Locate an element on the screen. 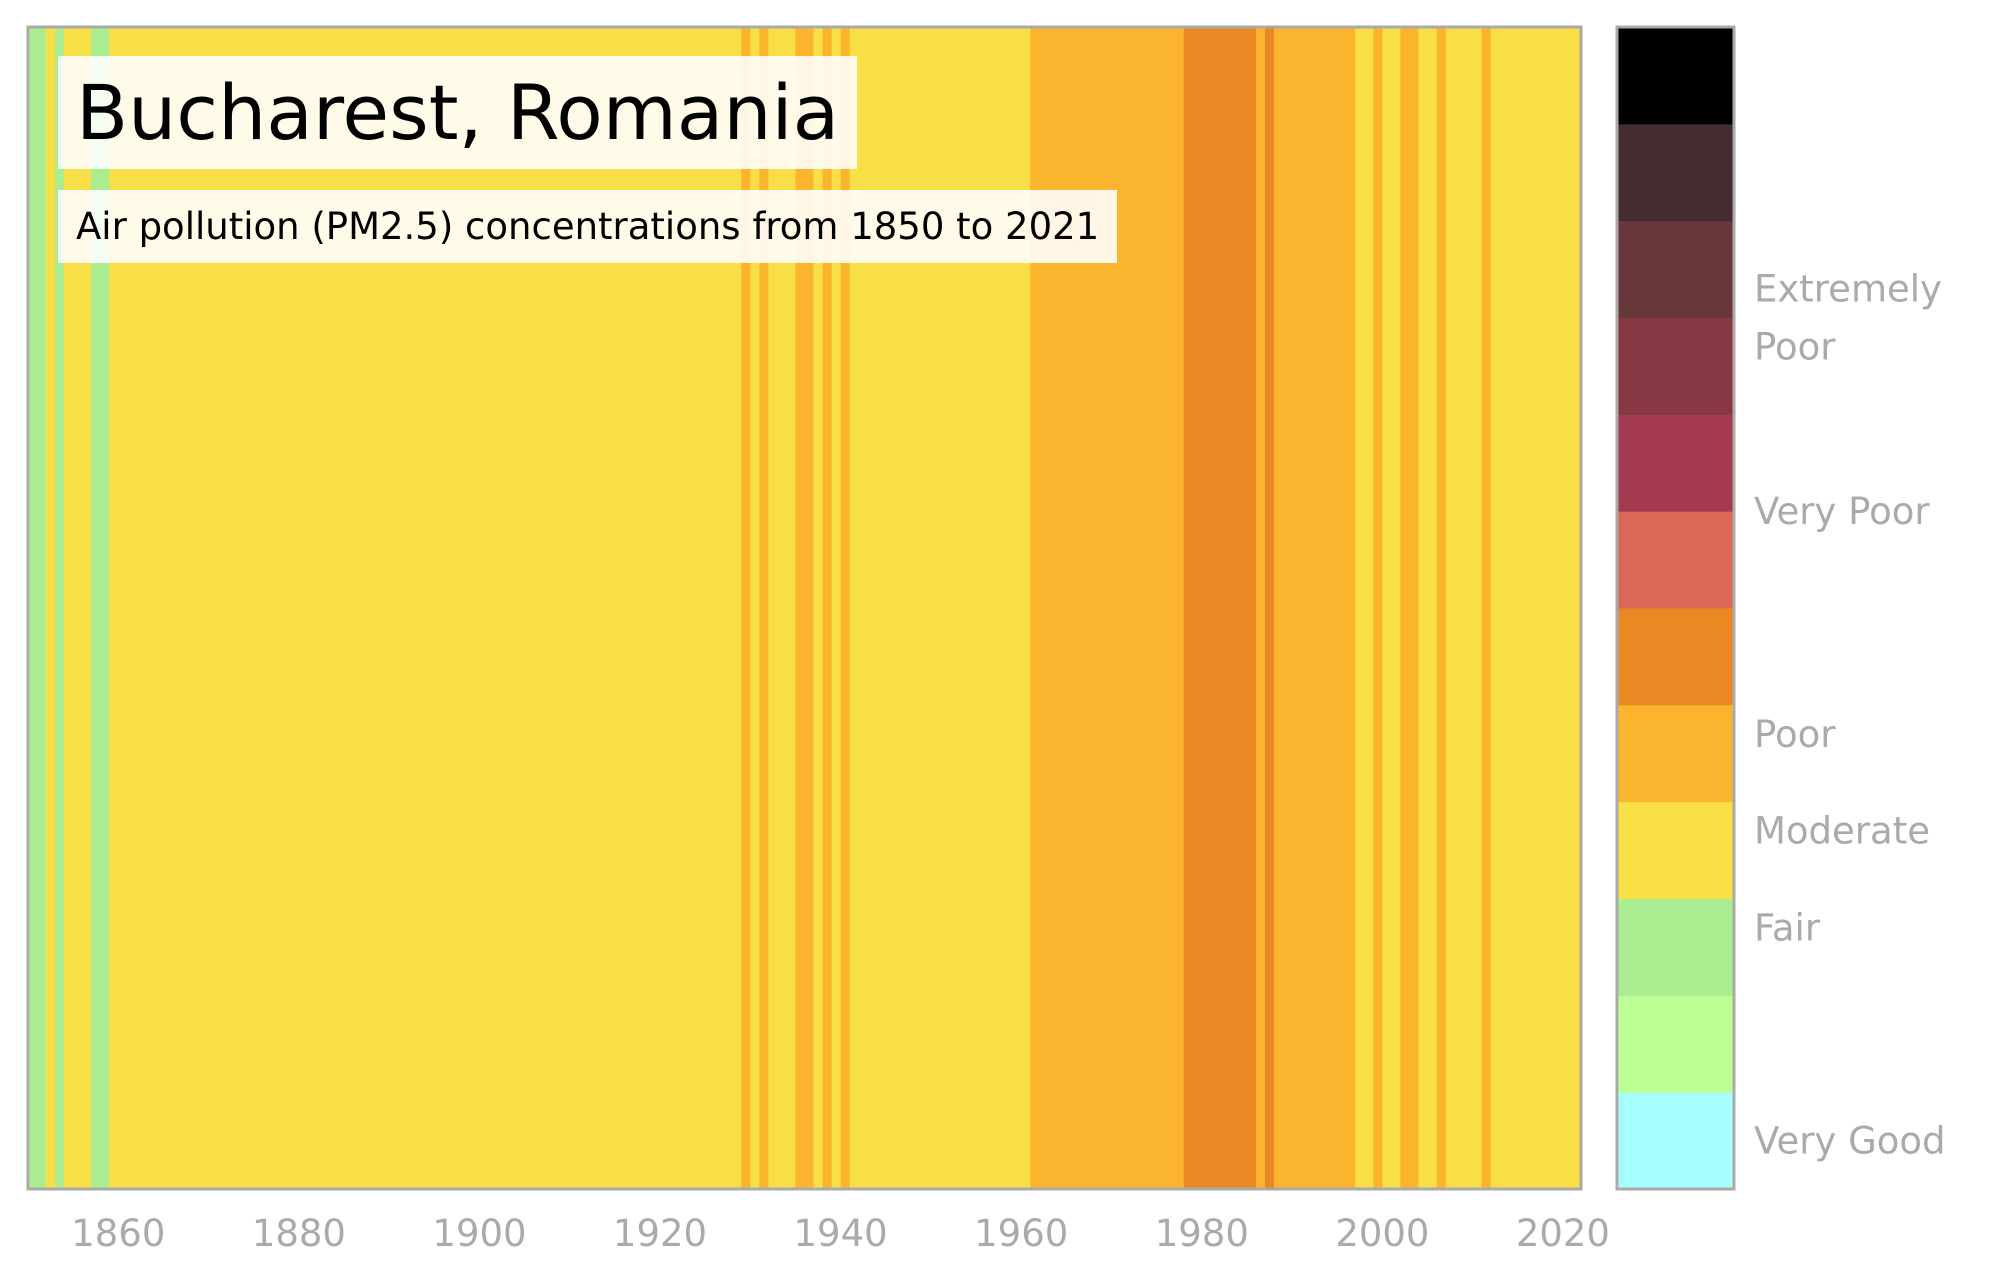  stripe-1940 is located at coordinates (845, 608).